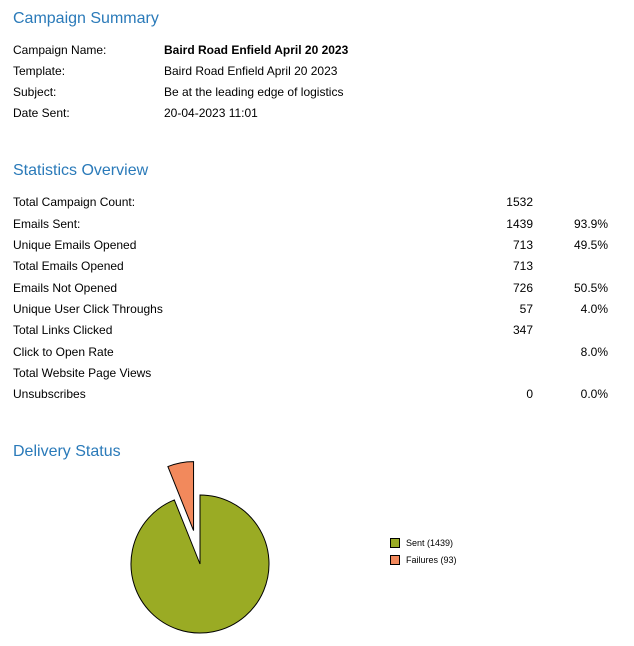 This screenshot has height=646, width=634. What do you see at coordinates (63, 330) in the screenshot?
I see `stat-label: Total Links Clicked` at bounding box center [63, 330].